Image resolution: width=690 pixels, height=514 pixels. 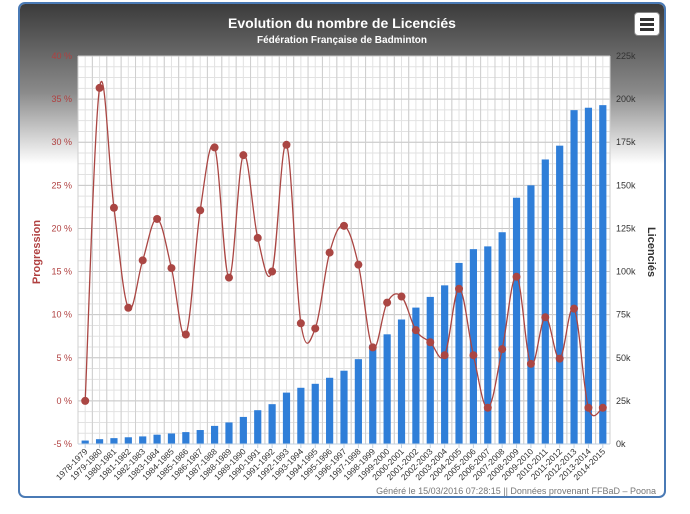 I want to click on bar-licencies-2005-2006, so click(x=473, y=346).